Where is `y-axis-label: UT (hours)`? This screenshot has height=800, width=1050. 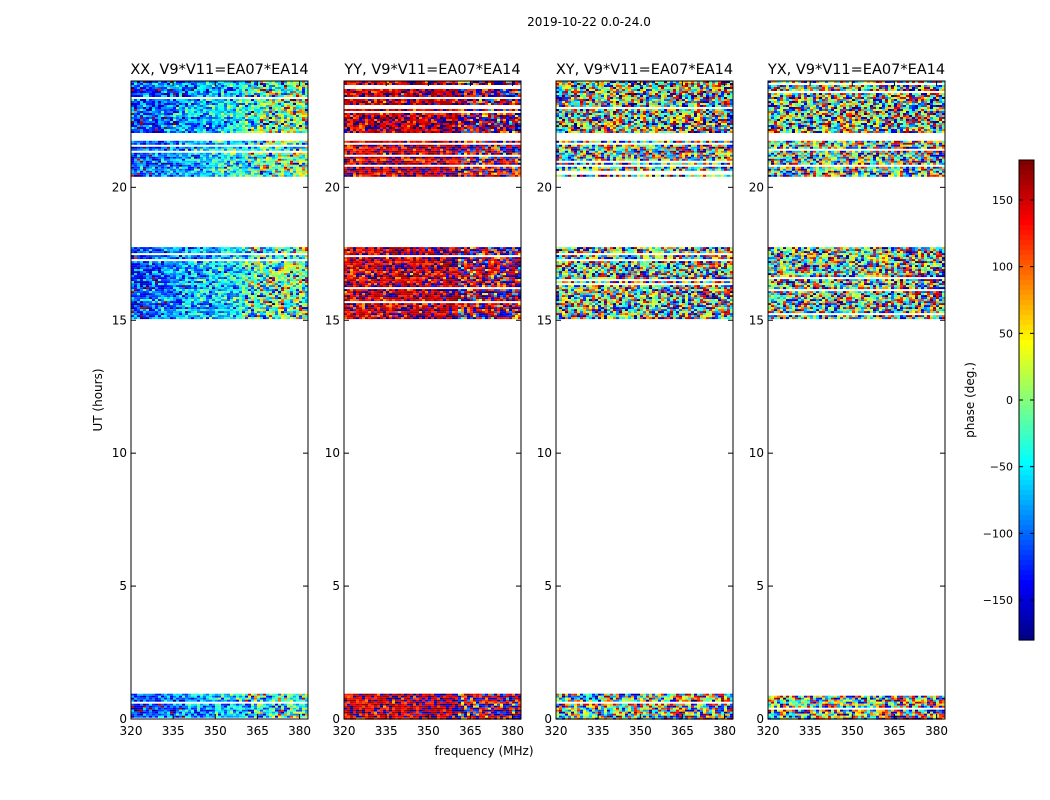
y-axis-label: UT (hours) is located at coordinates (98, 399).